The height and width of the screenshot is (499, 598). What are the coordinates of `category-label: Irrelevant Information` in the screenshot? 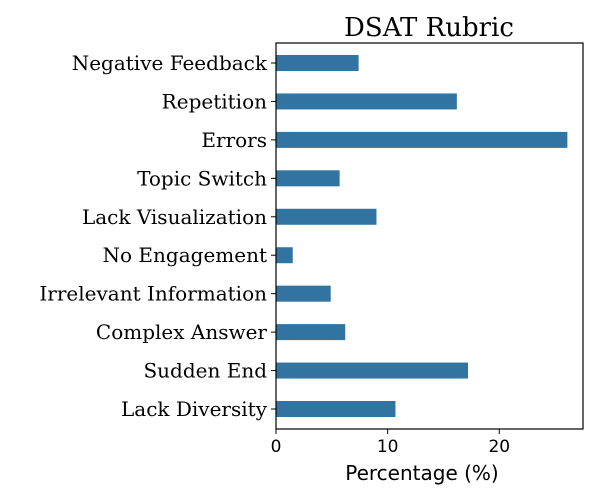 It's located at (153, 294).